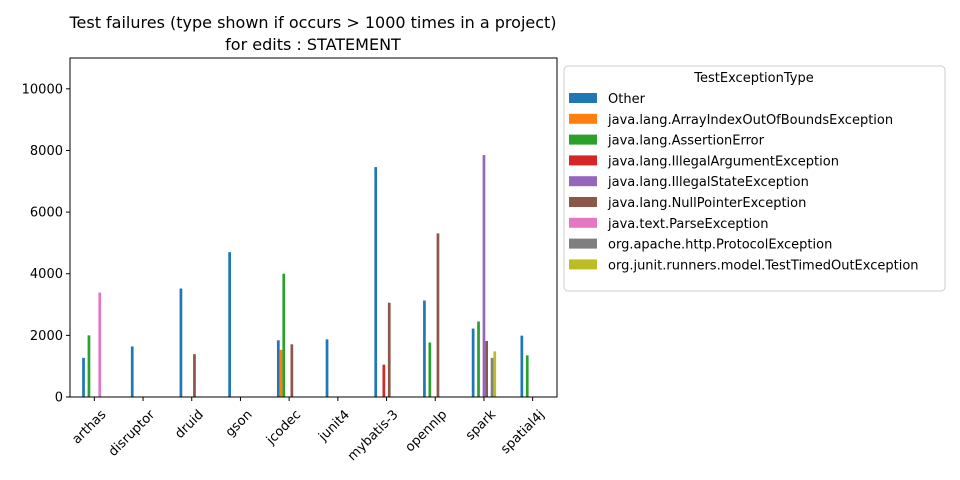 This screenshot has width=960, height=480. I want to click on x-tick-label: gson, so click(239, 423).